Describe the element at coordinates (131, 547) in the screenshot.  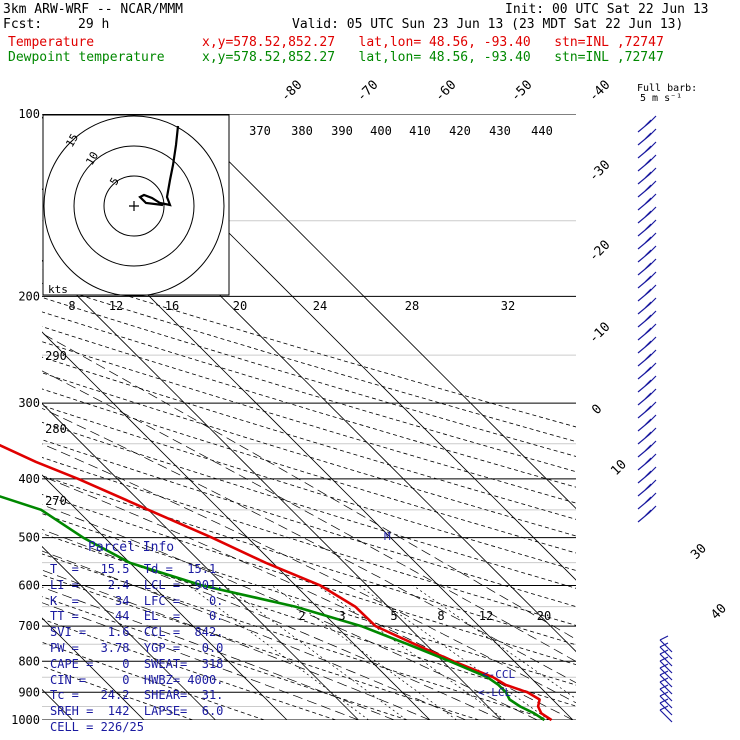
I see `parcel-info-title: Parcel Info` at that location.